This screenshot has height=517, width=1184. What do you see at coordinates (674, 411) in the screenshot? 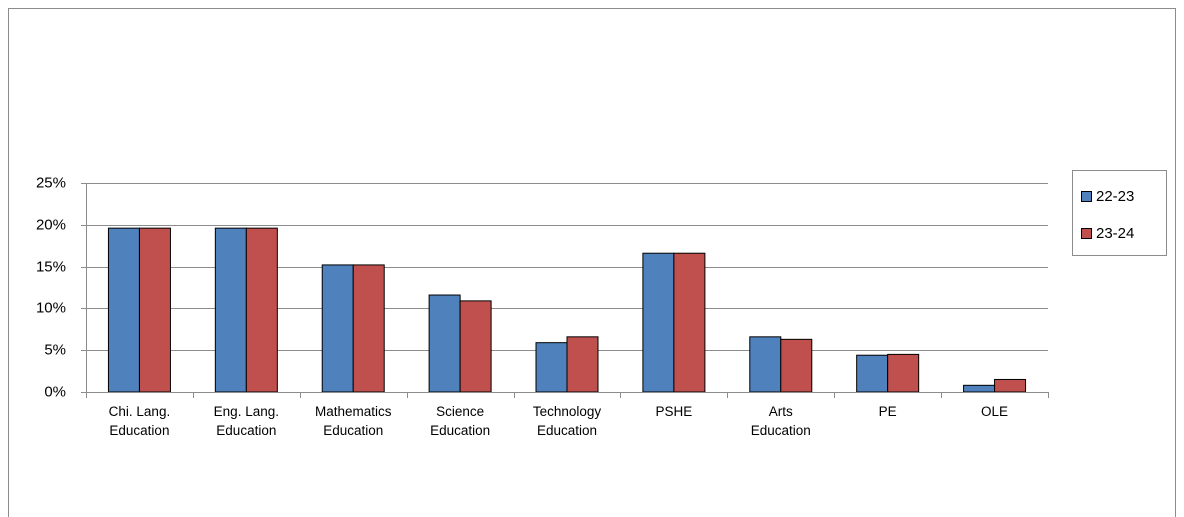
I see `x-tick-label: PSHE` at bounding box center [674, 411].